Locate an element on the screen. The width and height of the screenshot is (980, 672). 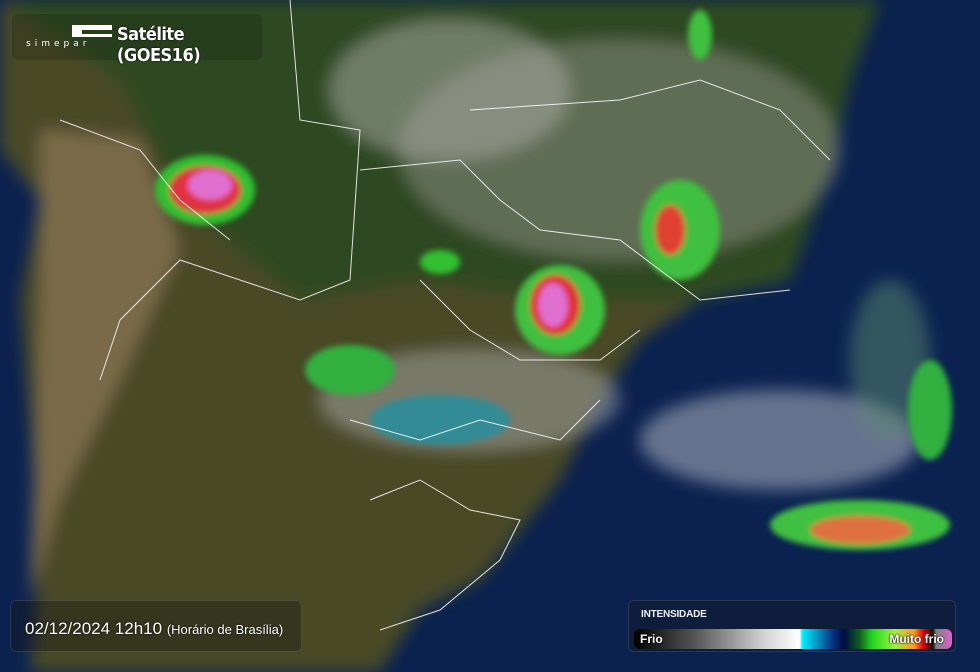
legend-low-label: Frio is located at coordinates (651, 639).